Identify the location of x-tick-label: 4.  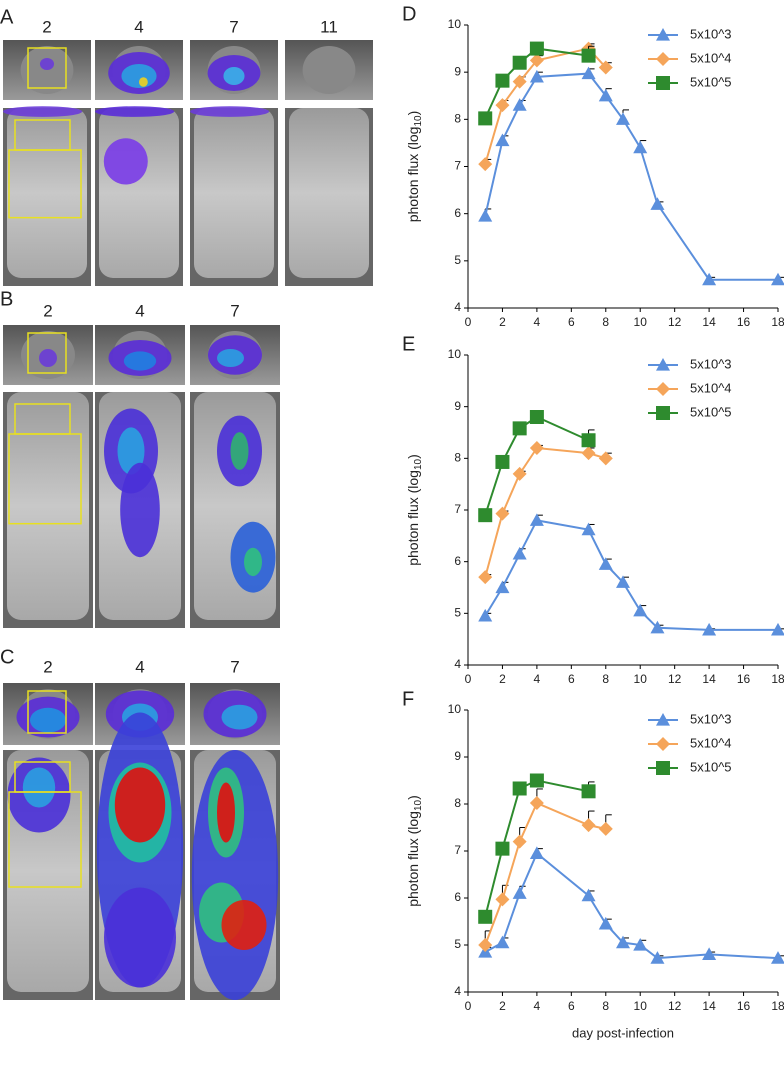
(537, 679).